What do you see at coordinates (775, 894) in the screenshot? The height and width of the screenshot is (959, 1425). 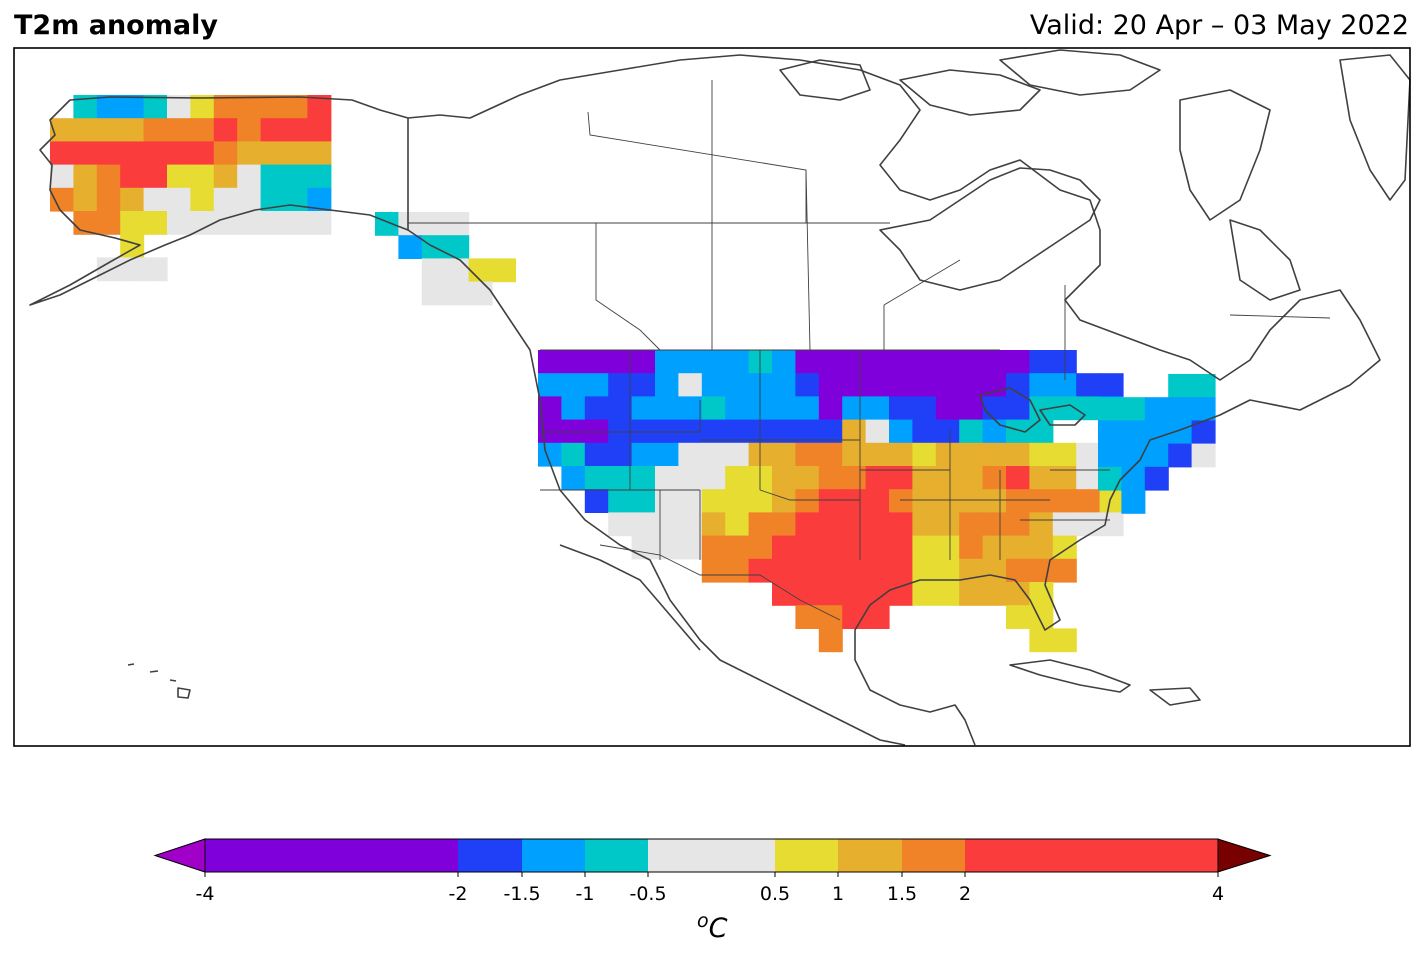 I see `colorbar-tick-label: 0.5` at bounding box center [775, 894].